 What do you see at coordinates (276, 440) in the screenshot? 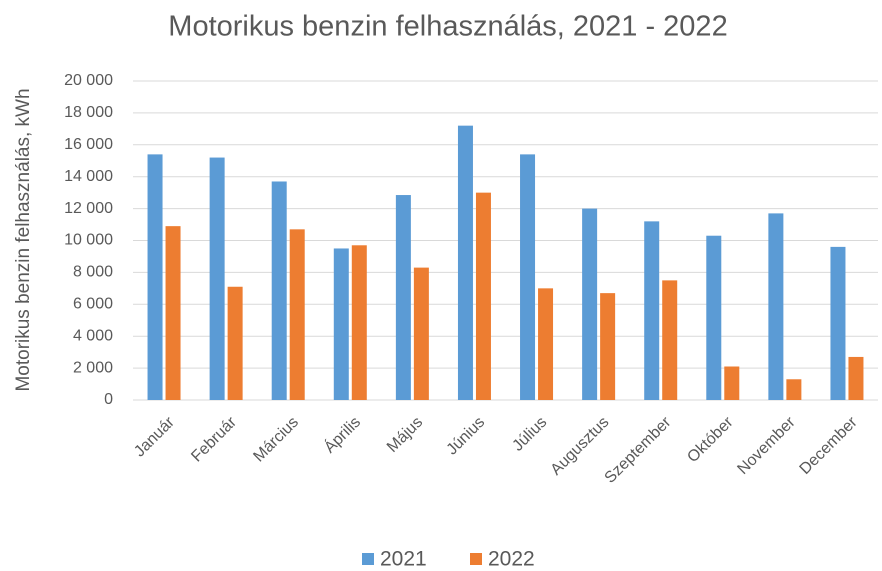
I see `x-tick-label: Március` at bounding box center [276, 440].